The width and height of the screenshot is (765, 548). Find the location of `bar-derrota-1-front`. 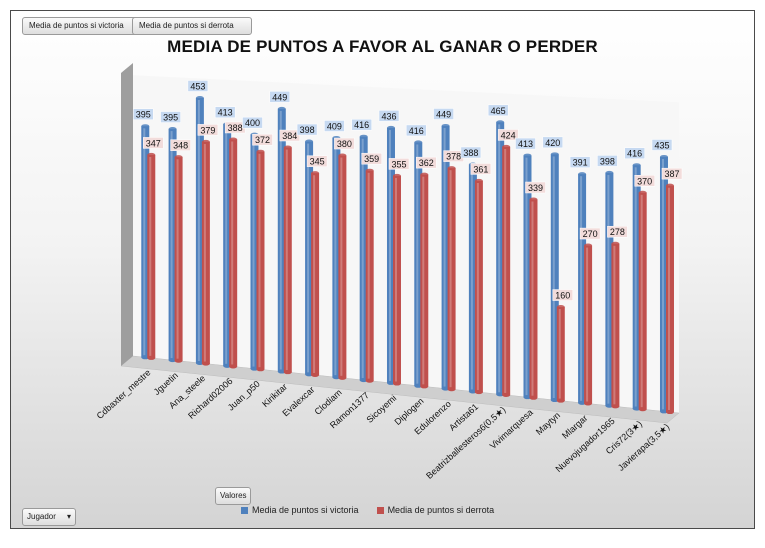

bar-derrota-1-front is located at coordinates (178, 259).